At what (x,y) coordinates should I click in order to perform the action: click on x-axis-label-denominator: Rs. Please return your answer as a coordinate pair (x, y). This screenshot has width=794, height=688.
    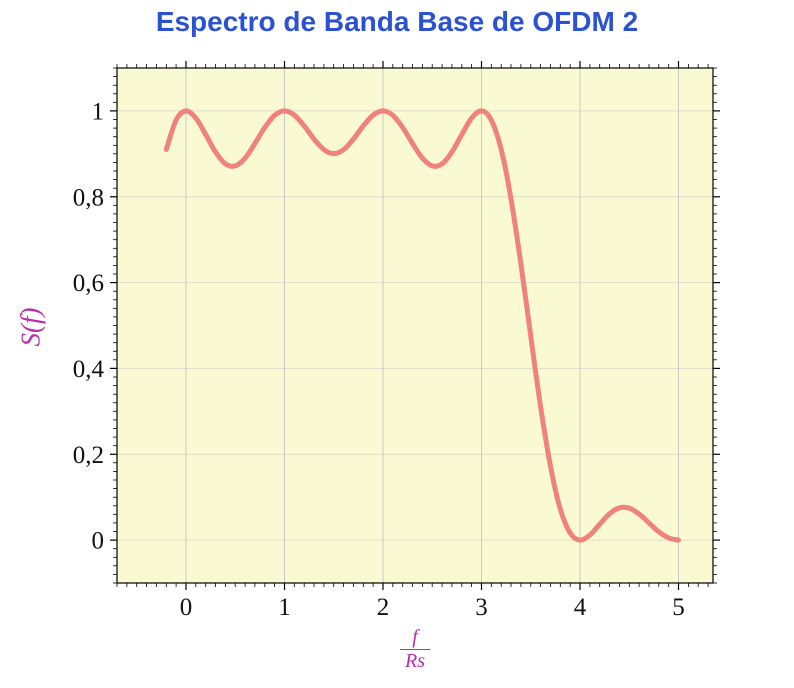
    Looking at the image, I should click on (415, 661).